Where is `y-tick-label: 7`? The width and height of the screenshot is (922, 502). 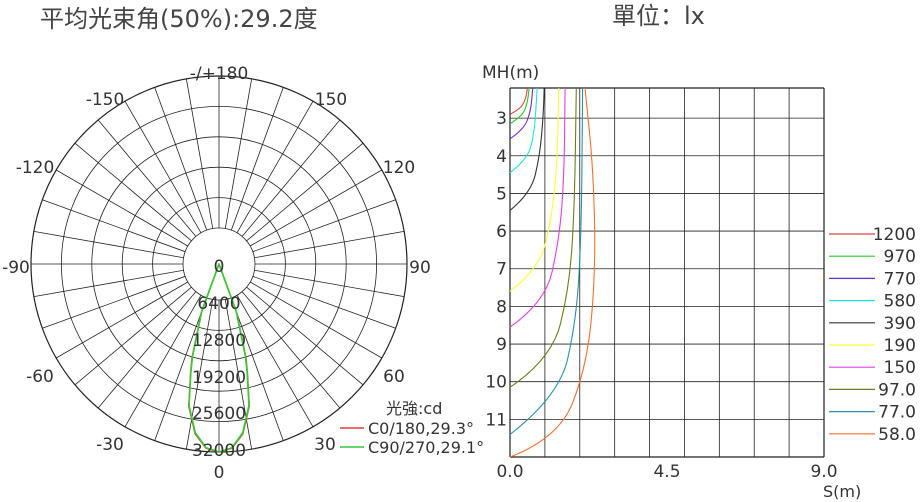 y-tick-label: 7 is located at coordinates (501, 270).